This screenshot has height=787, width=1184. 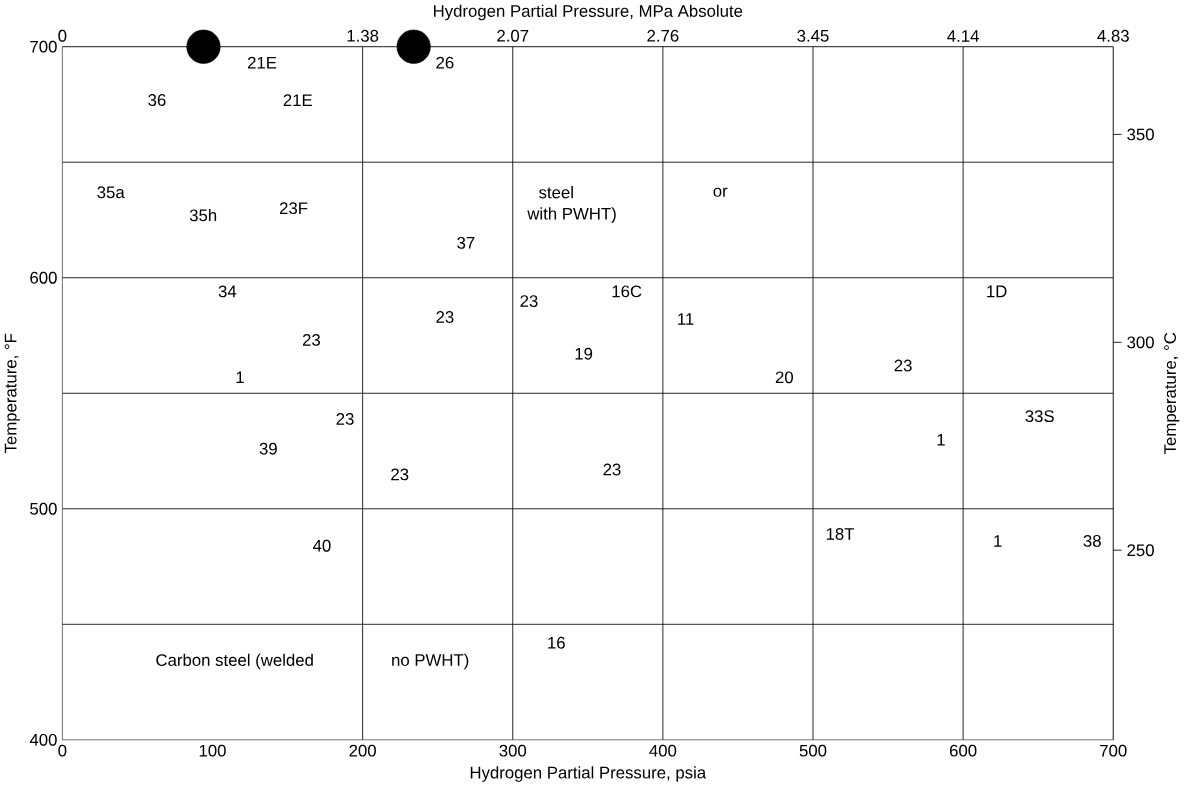 What do you see at coordinates (1172, 394) in the screenshot?
I see `y2-axis-title: Temperature, °C` at bounding box center [1172, 394].